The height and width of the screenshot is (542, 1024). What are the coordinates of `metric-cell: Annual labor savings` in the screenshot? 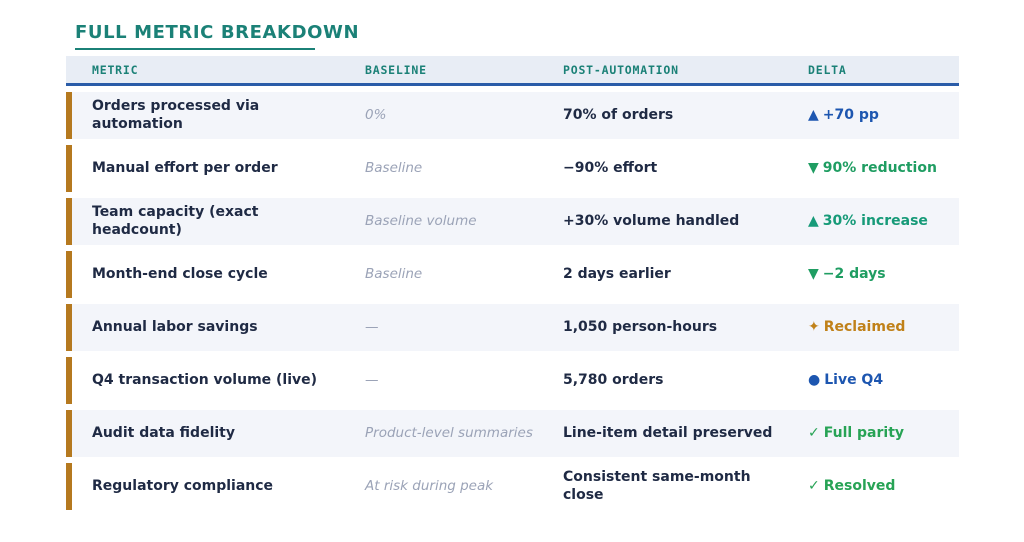 It's located at (175, 326).